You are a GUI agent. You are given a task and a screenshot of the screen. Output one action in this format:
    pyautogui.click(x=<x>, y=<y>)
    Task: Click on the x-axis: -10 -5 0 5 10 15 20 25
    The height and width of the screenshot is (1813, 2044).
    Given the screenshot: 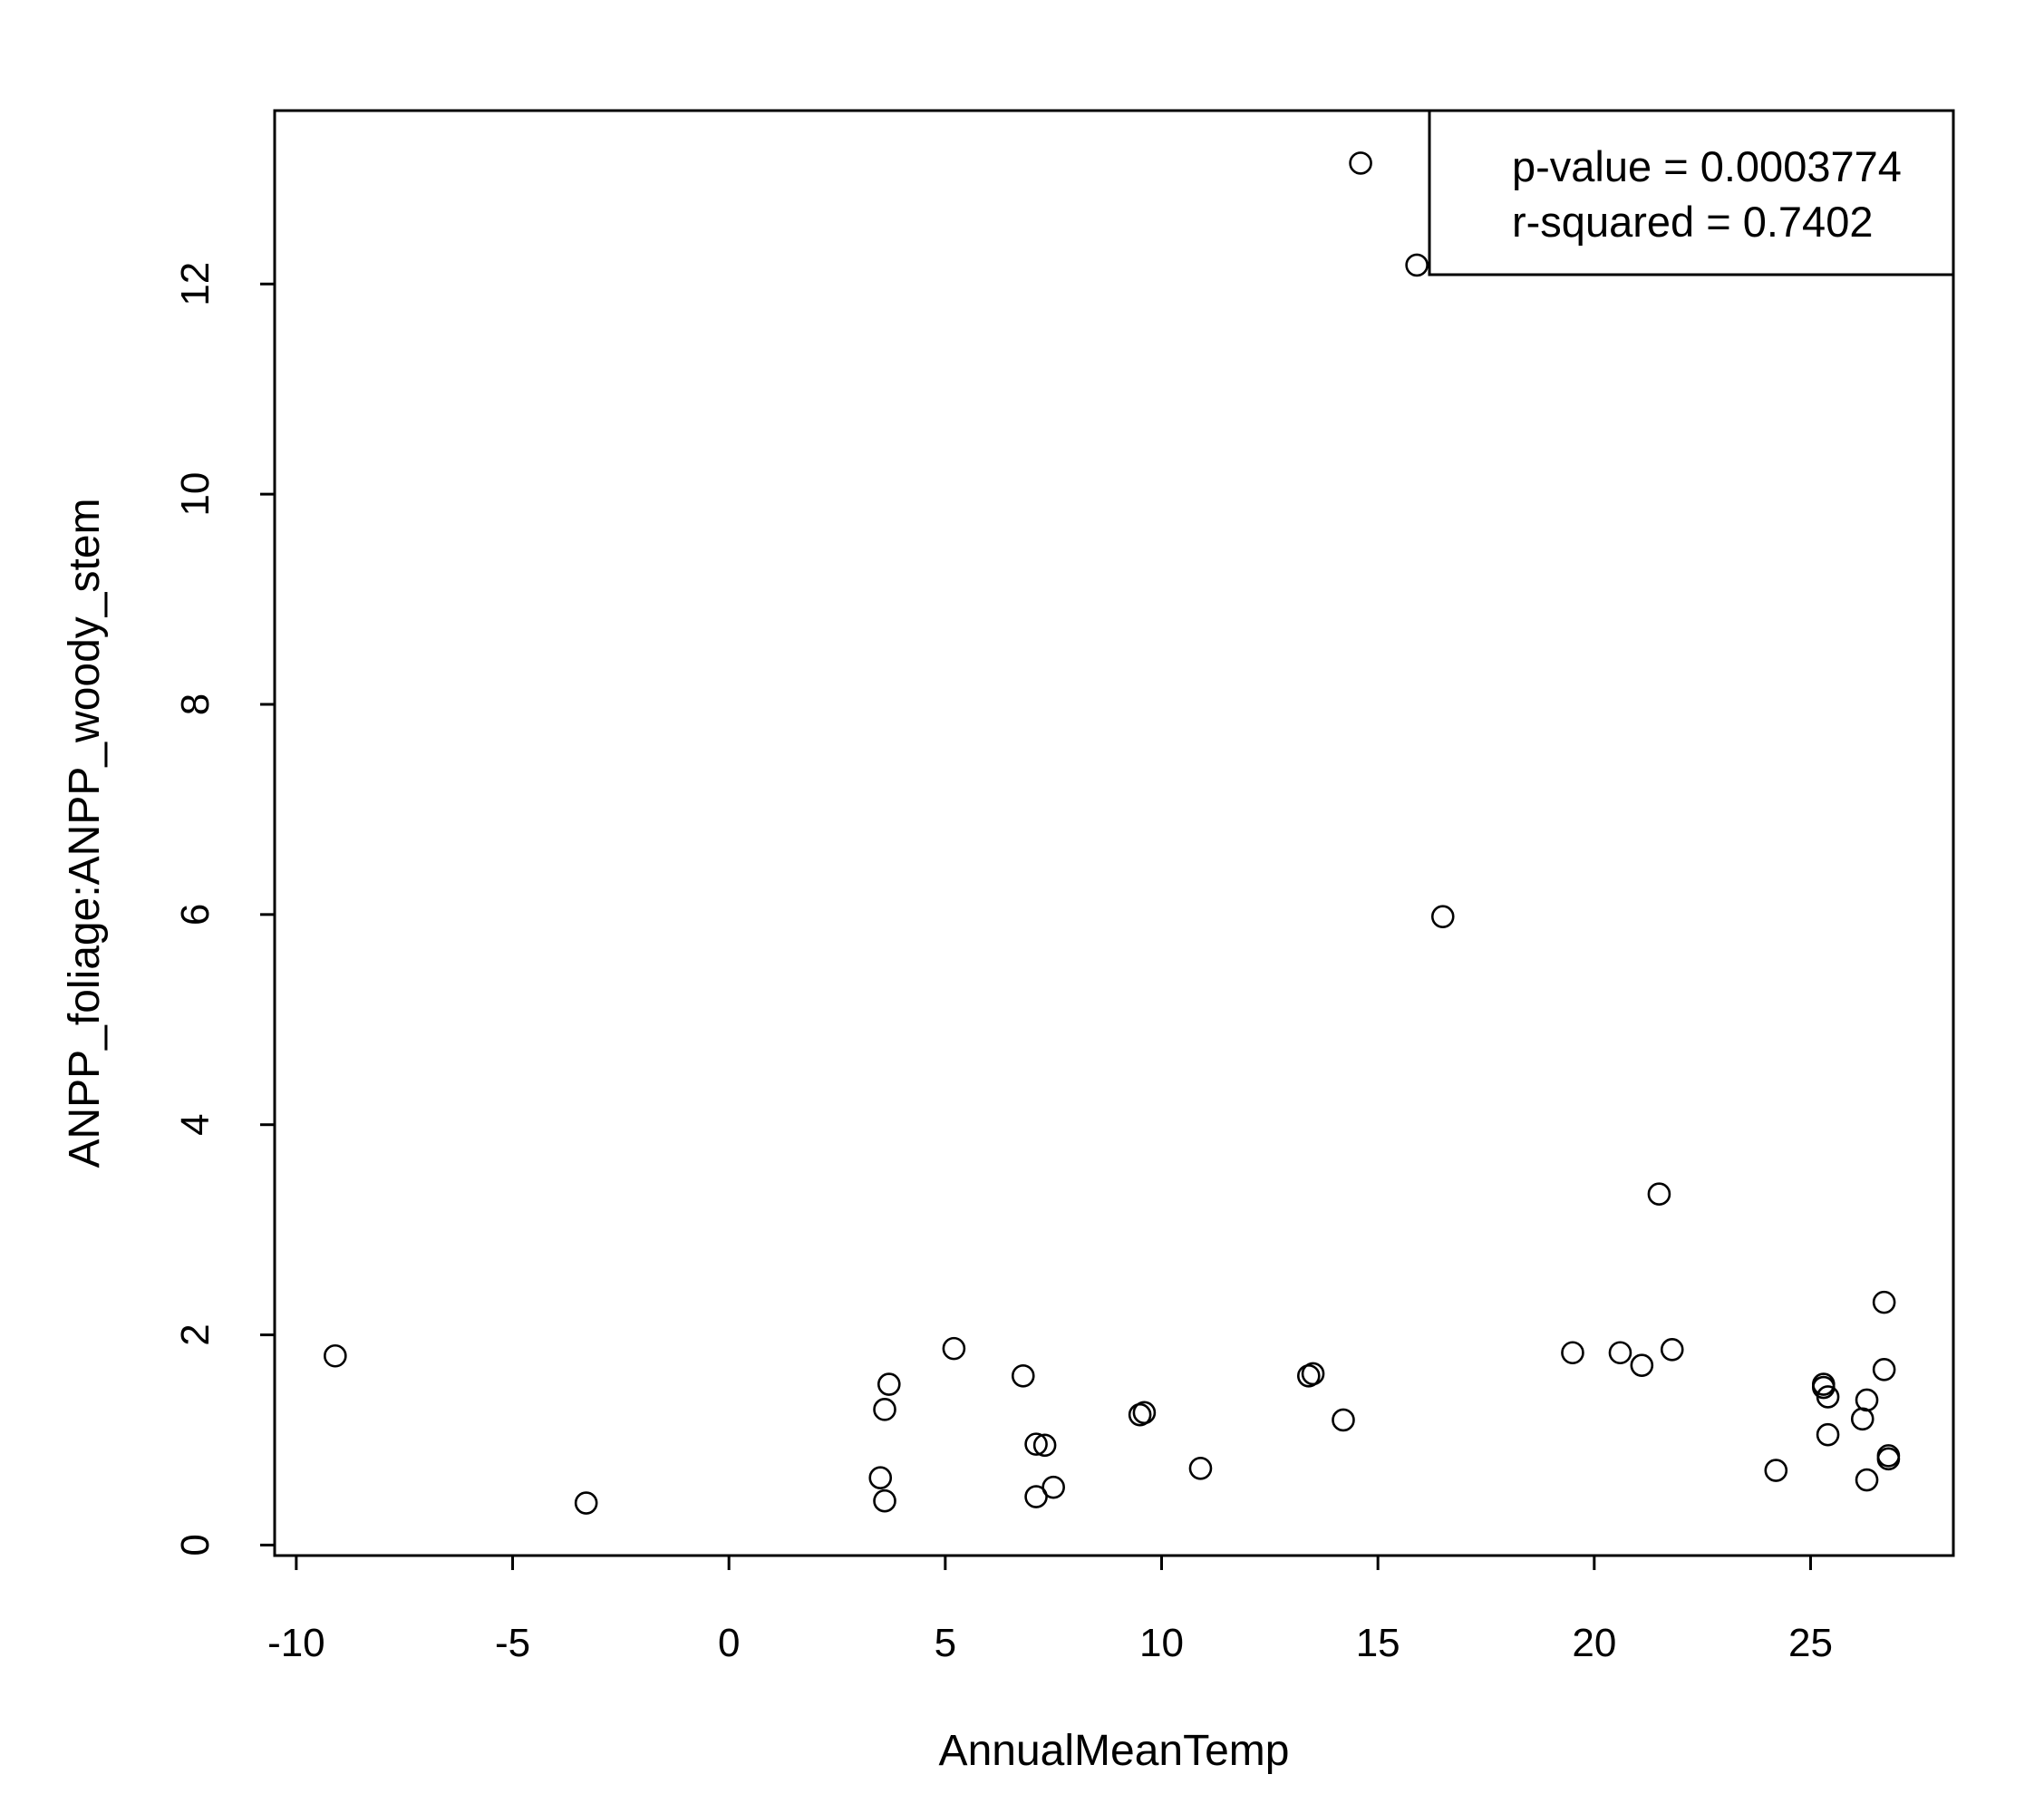 What is the action you would take?
    pyautogui.click(x=1050, y=1609)
    